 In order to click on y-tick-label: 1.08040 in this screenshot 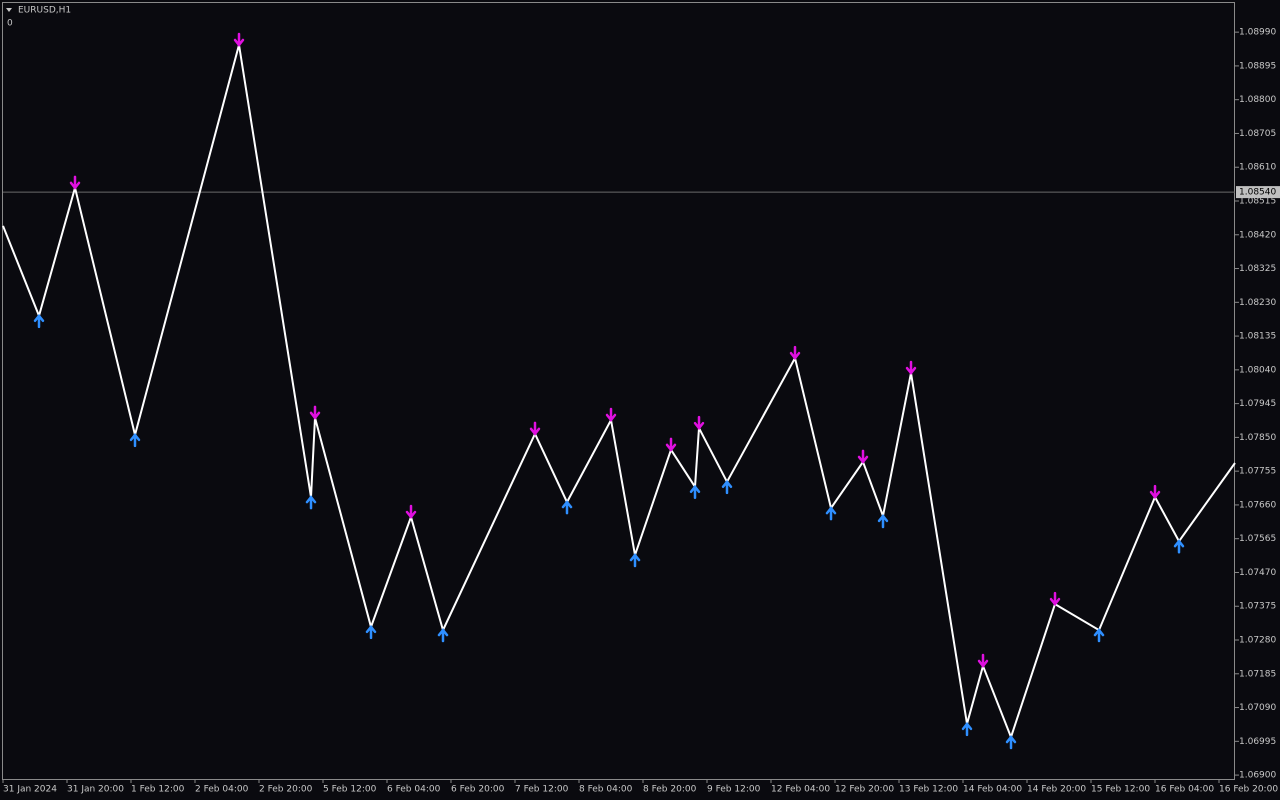, I will do `click(1257, 370)`.